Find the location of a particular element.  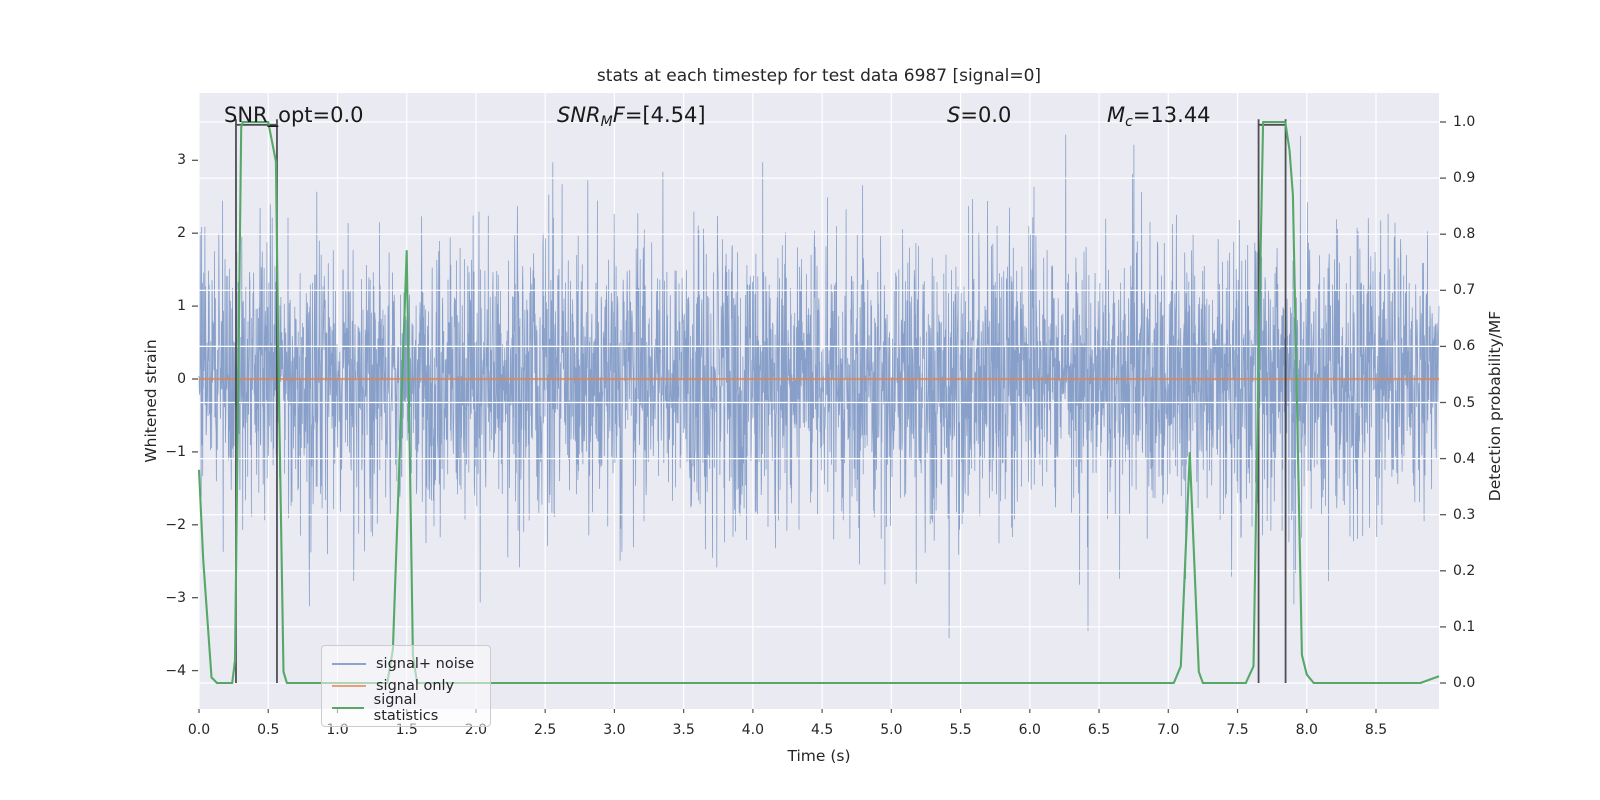

annotation-part: SNR is located at coordinates (579, 115).